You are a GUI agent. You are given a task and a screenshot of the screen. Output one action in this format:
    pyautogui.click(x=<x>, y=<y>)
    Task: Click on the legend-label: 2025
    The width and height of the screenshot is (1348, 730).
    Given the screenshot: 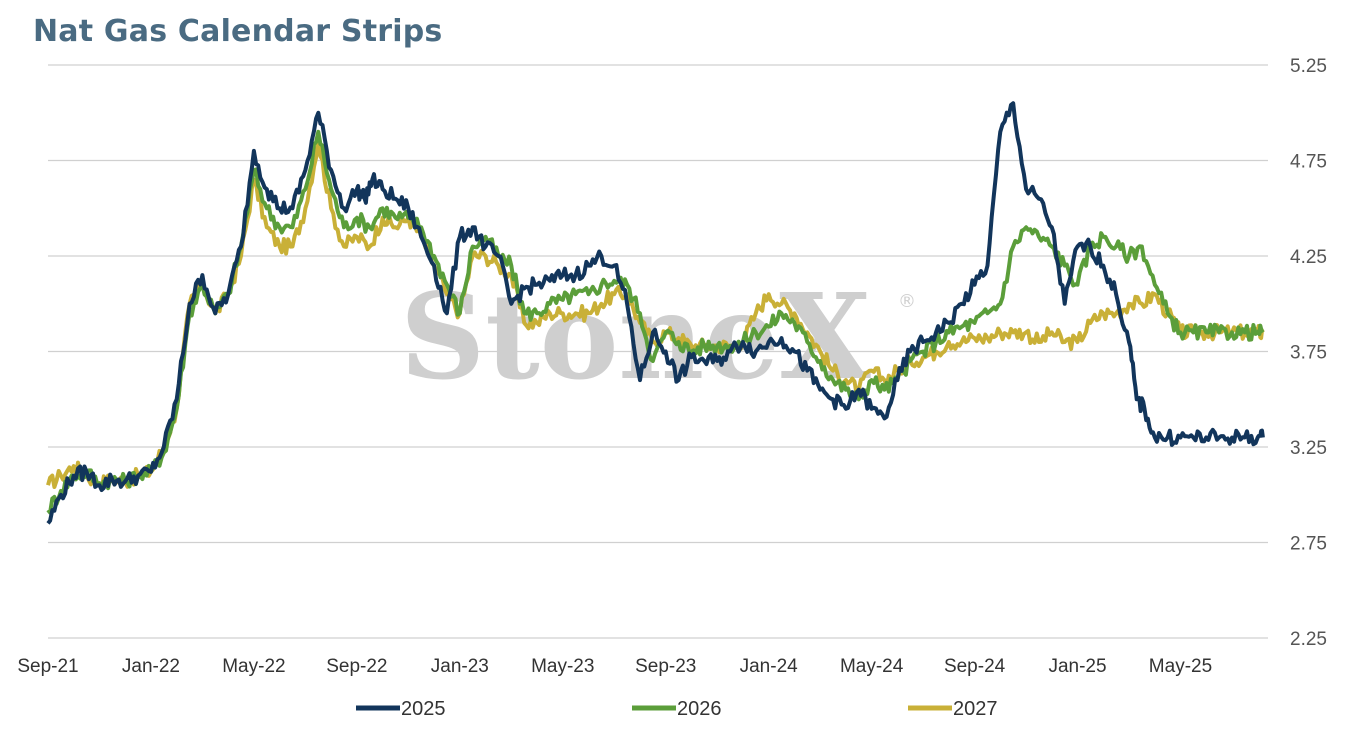 What is the action you would take?
    pyautogui.click(x=423, y=709)
    